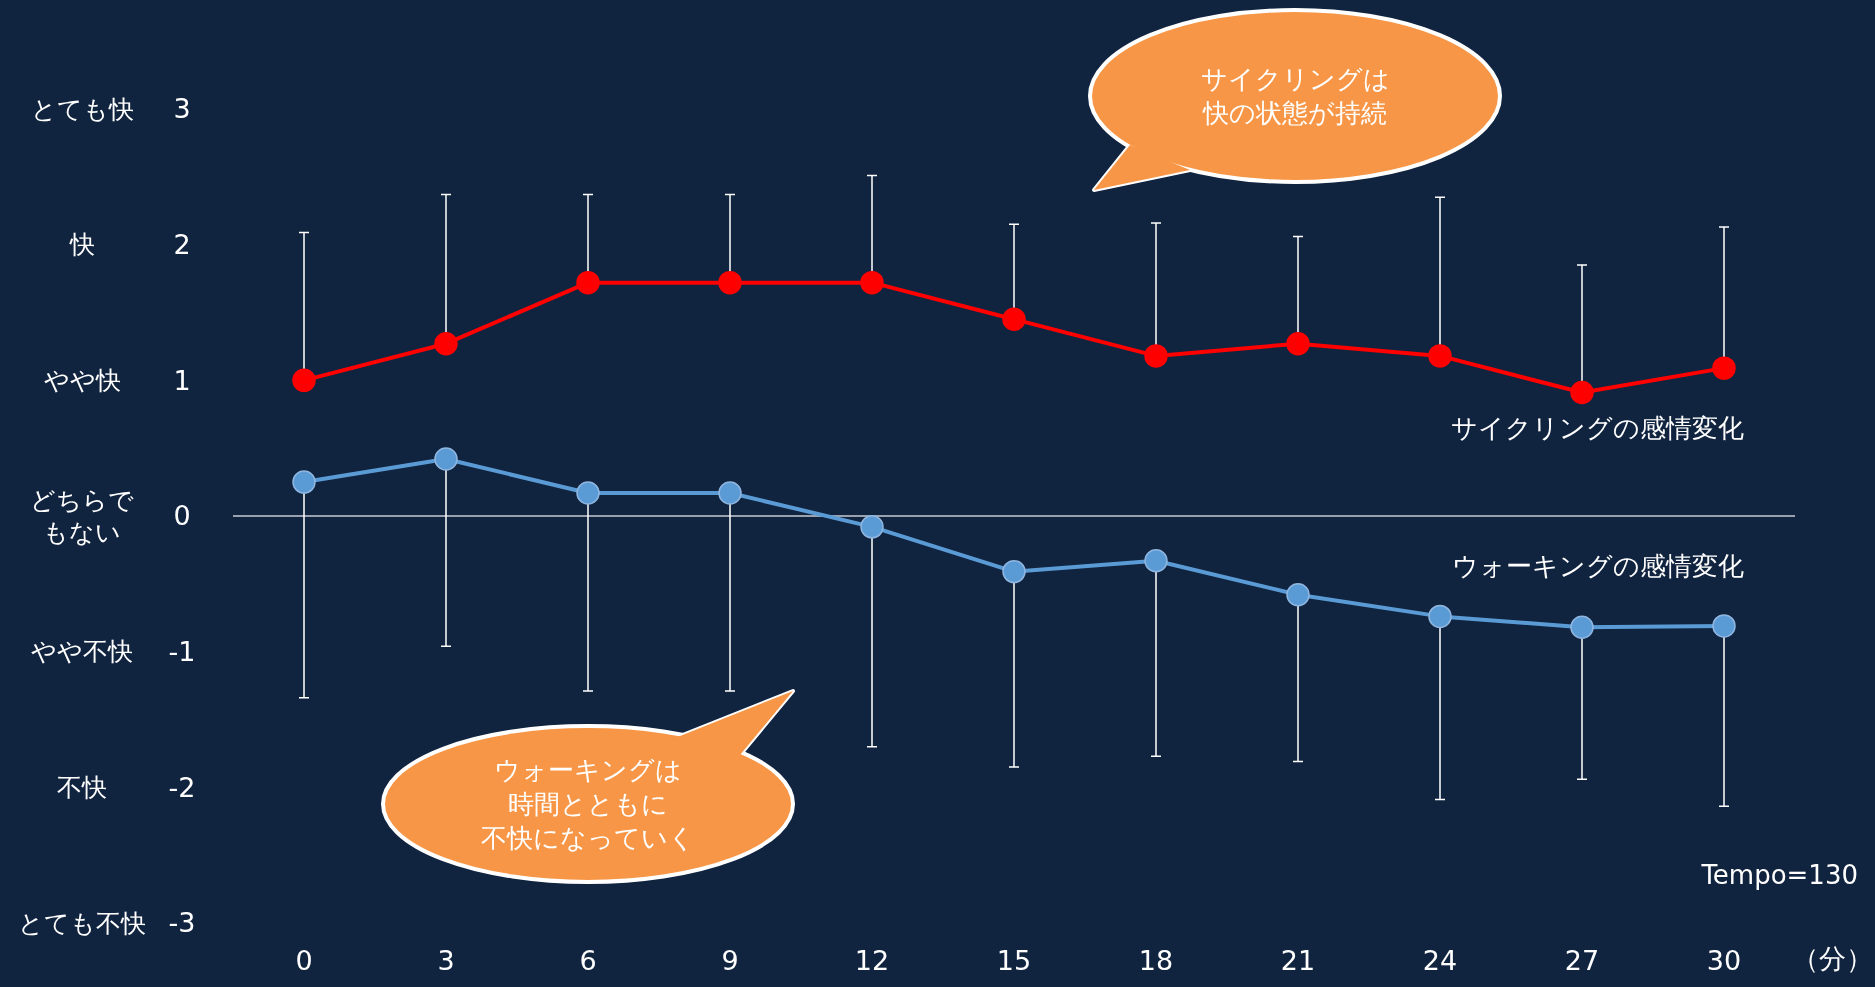 This screenshot has height=987, width=1875. Describe the element at coordinates (1295, 96) in the screenshot. I see `annotation: サイクリングは快の状態が持続` at that location.